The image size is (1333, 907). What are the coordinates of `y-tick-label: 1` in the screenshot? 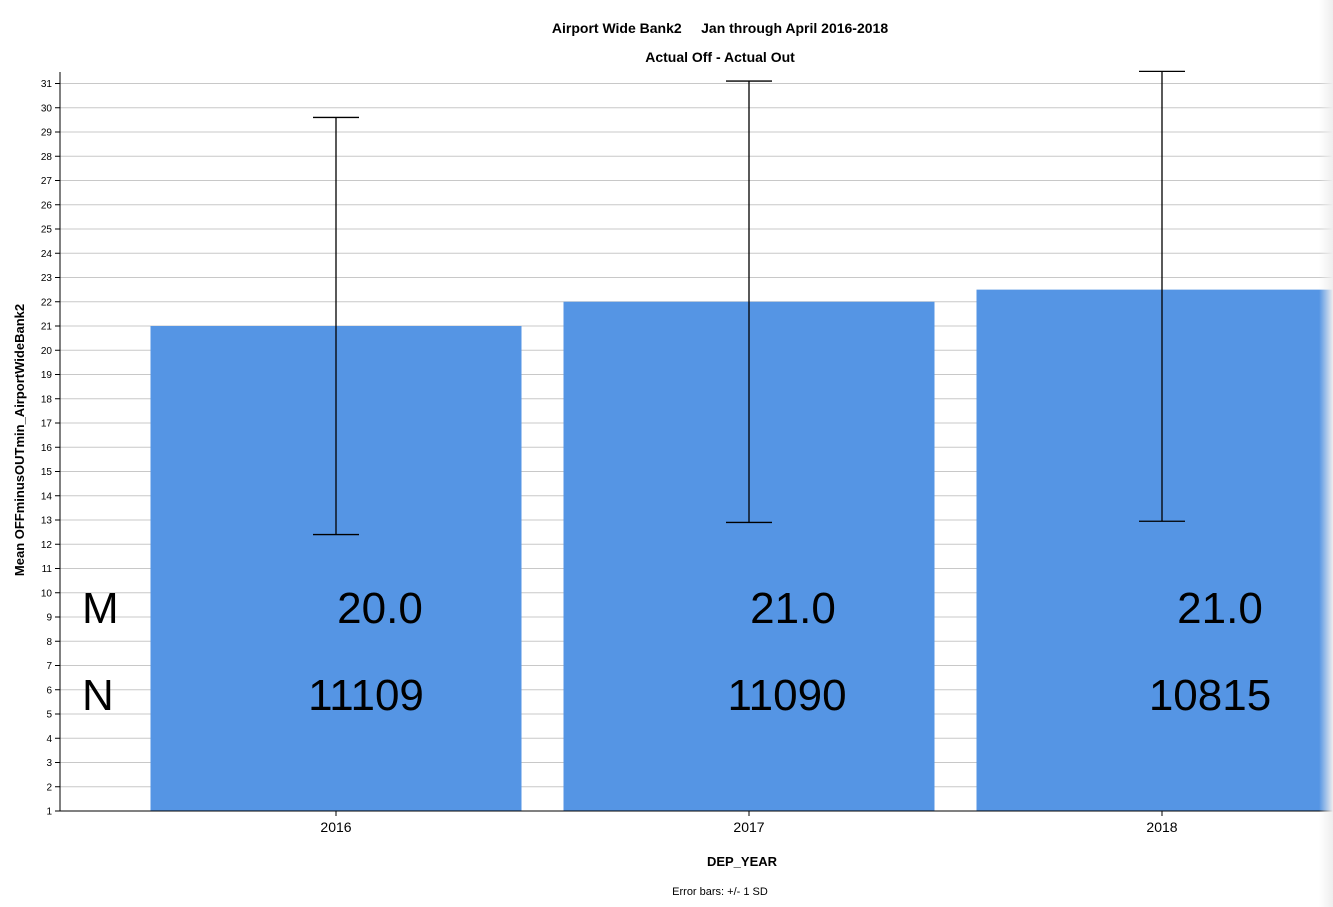 It's located at (49, 812).